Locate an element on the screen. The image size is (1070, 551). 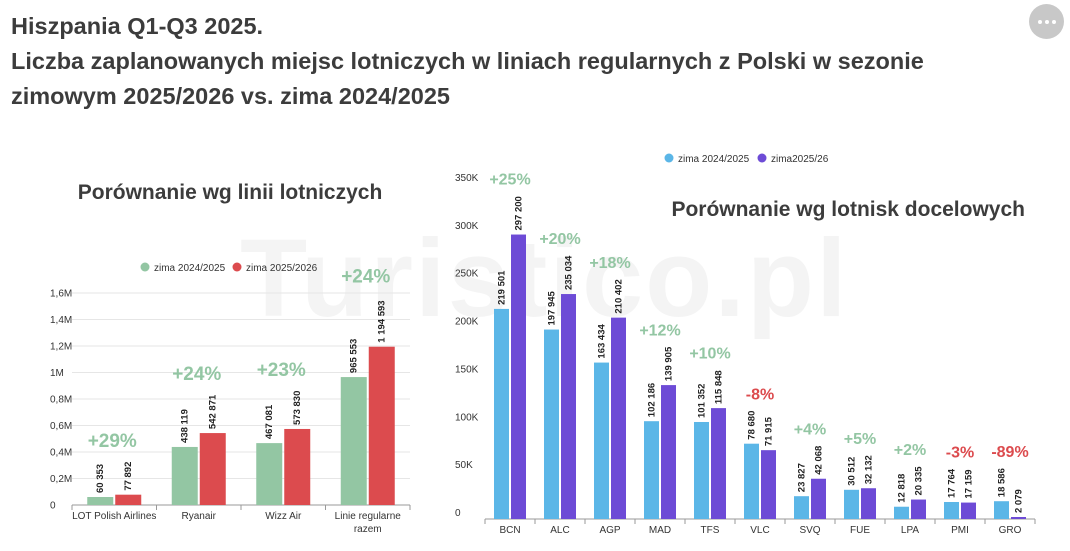
y-tick-label: 0,8M is located at coordinates (61, 400).